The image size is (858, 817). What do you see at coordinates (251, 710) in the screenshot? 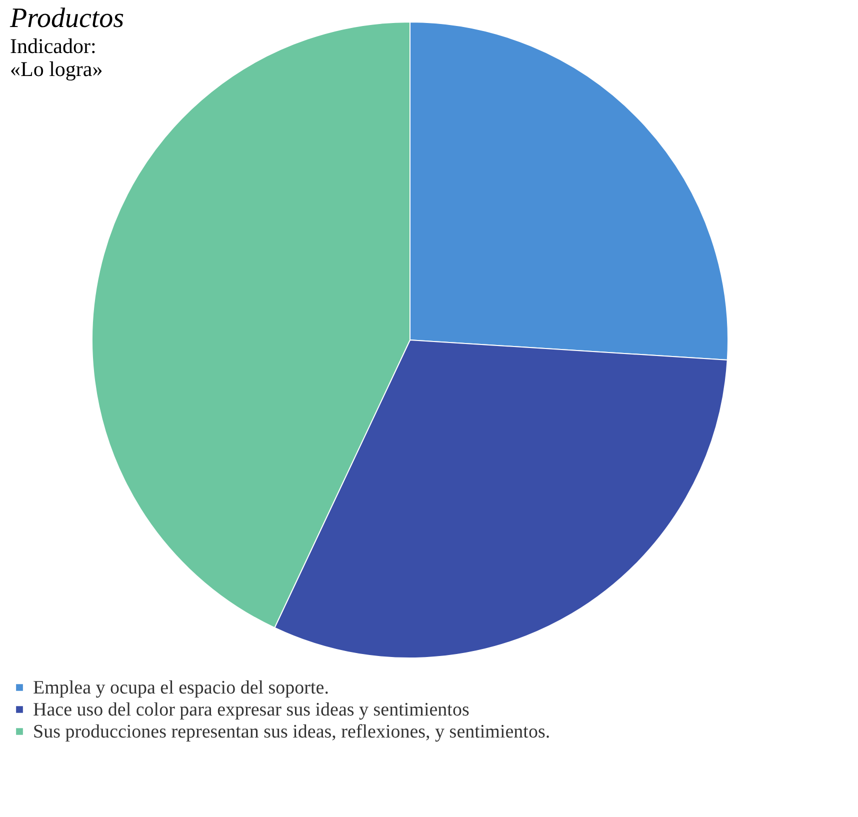
I see `legend-label: Hace uso del color para expresar sus ideas y sentimientos` at bounding box center [251, 710].